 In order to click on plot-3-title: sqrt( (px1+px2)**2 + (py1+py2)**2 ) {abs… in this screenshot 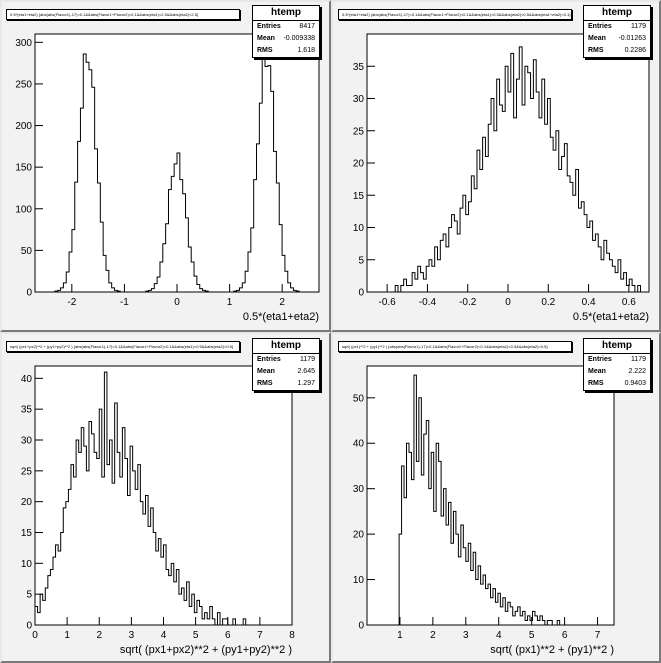, I will do `click(123, 346)`.